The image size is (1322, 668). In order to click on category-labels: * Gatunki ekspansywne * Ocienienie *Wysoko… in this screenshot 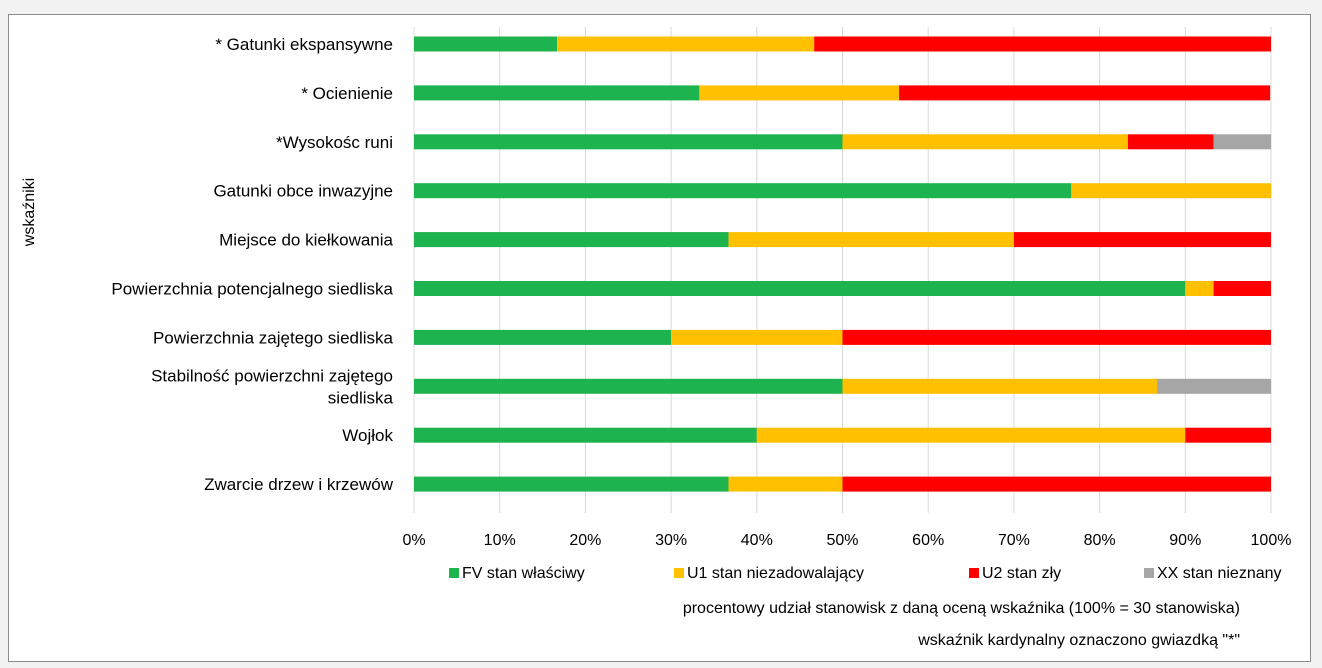, I will do `click(252, 264)`.